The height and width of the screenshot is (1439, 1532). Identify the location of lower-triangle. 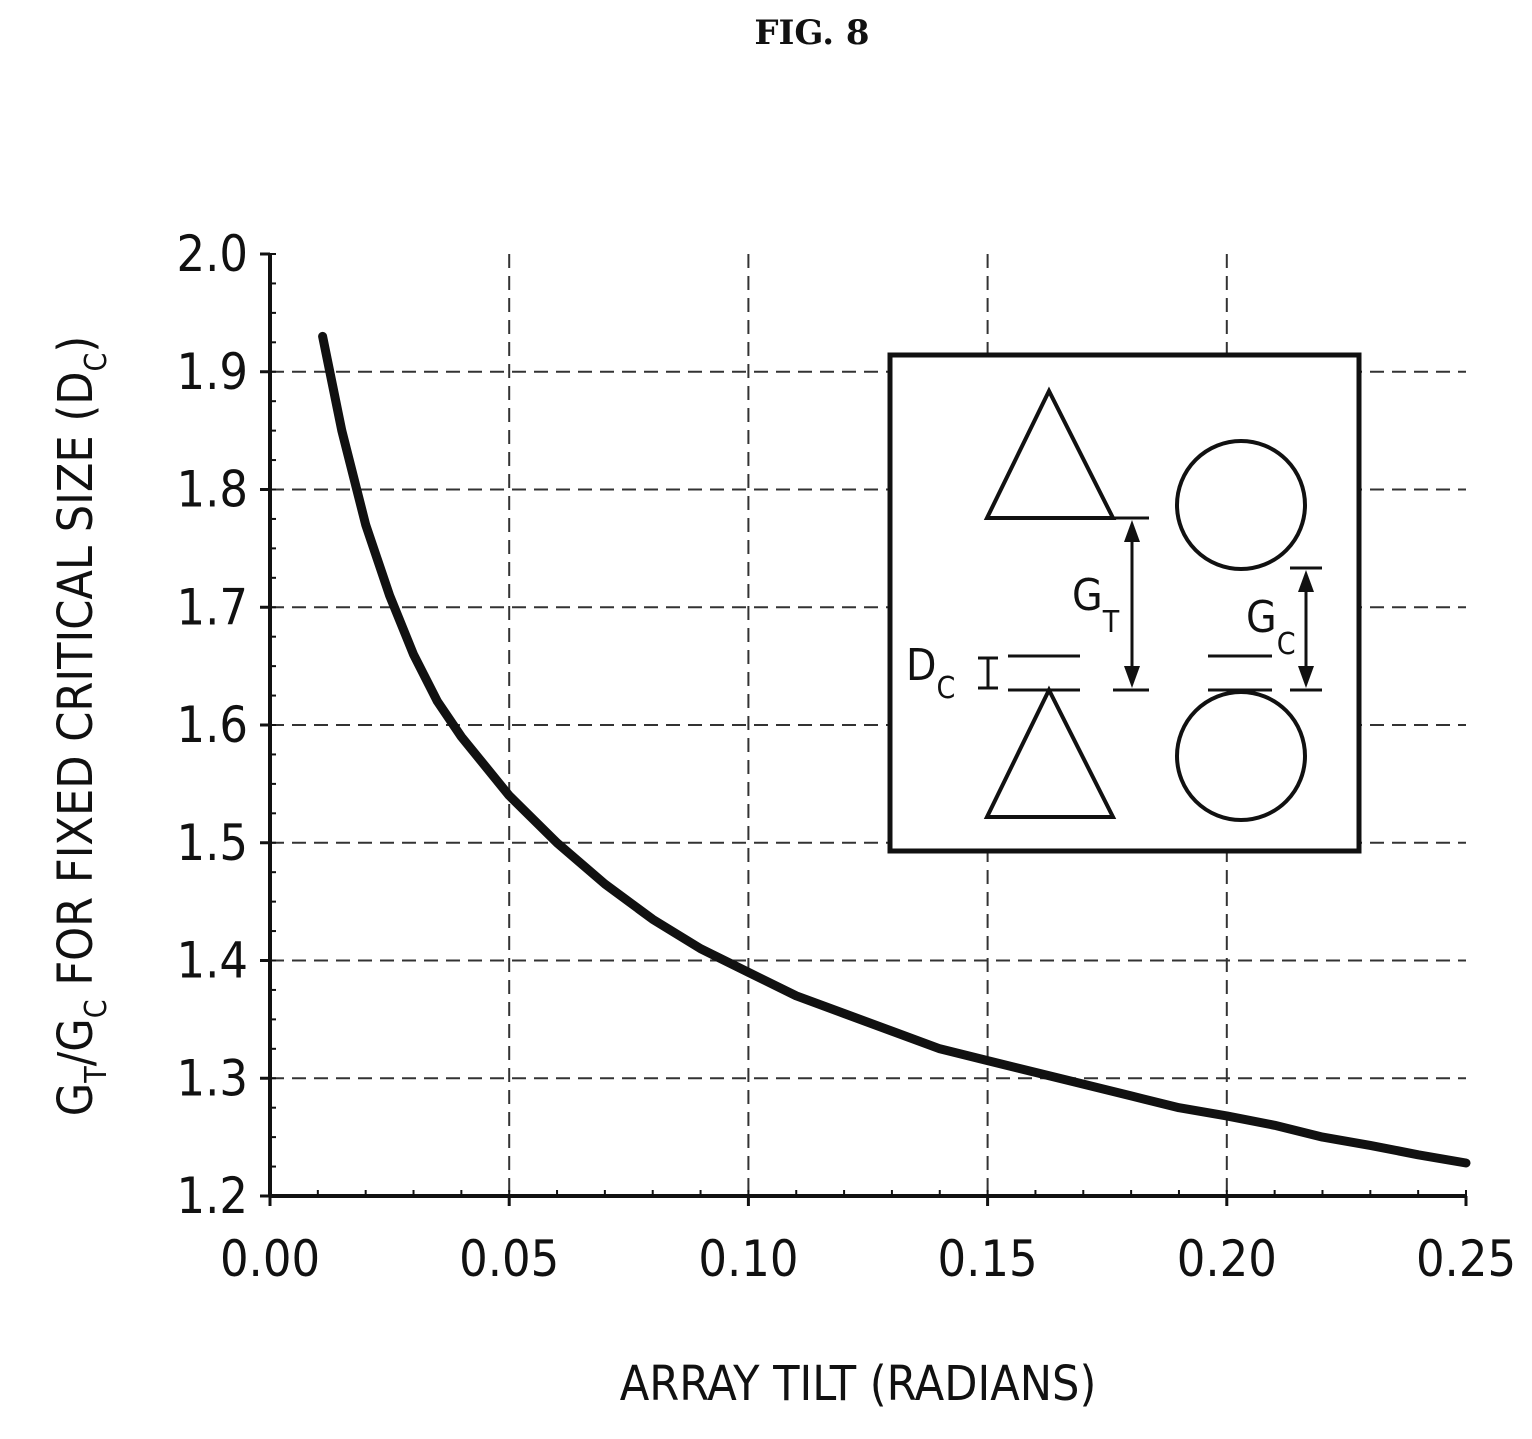
(1050, 752).